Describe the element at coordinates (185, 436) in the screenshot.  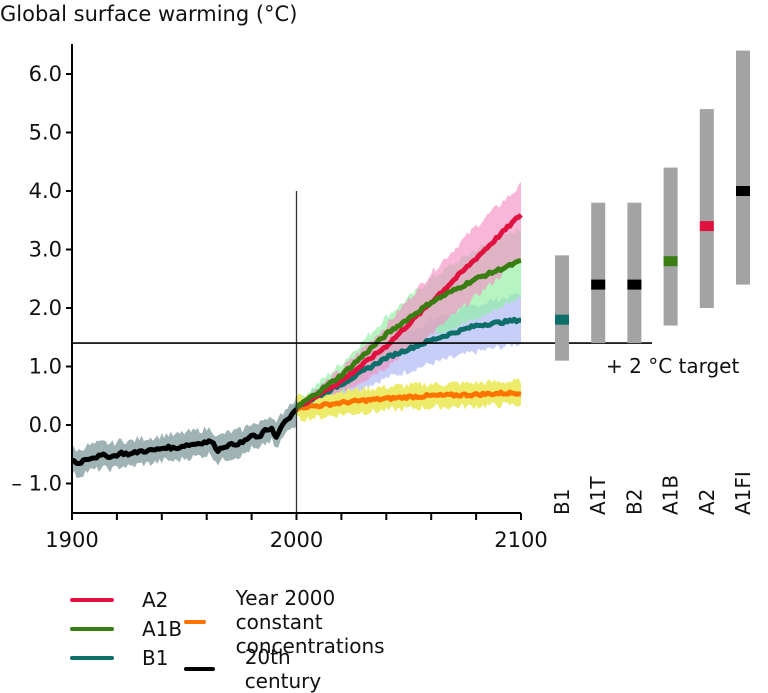
I see `line-20th-century` at that location.